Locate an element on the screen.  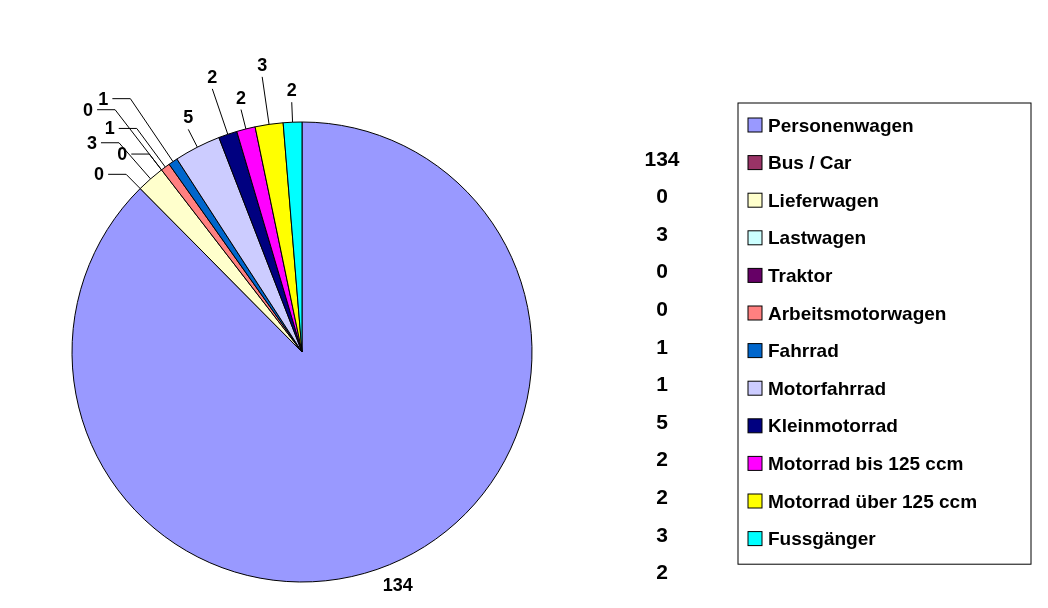
legend-label: Personenwagen is located at coordinates (841, 125).